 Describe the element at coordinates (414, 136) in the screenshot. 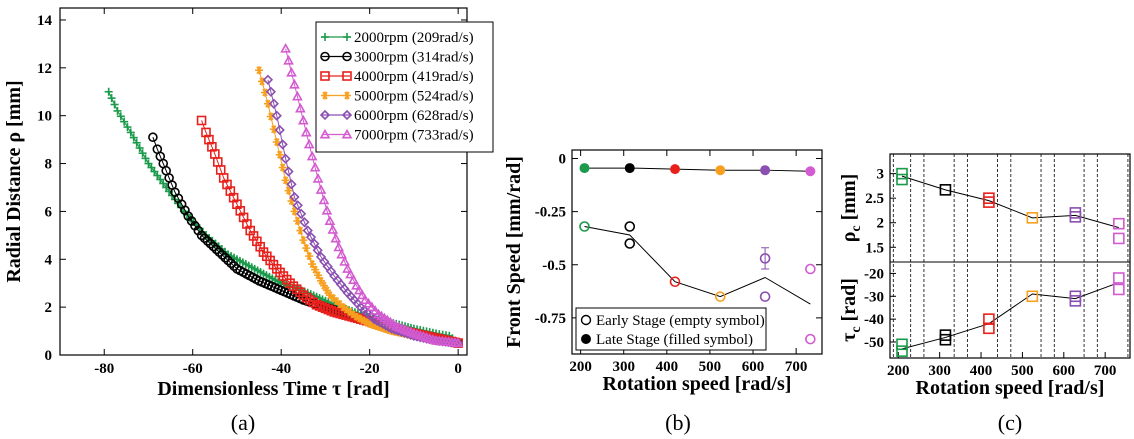

I see `legend-label: 7000rpm (733rad/s)` at that location.